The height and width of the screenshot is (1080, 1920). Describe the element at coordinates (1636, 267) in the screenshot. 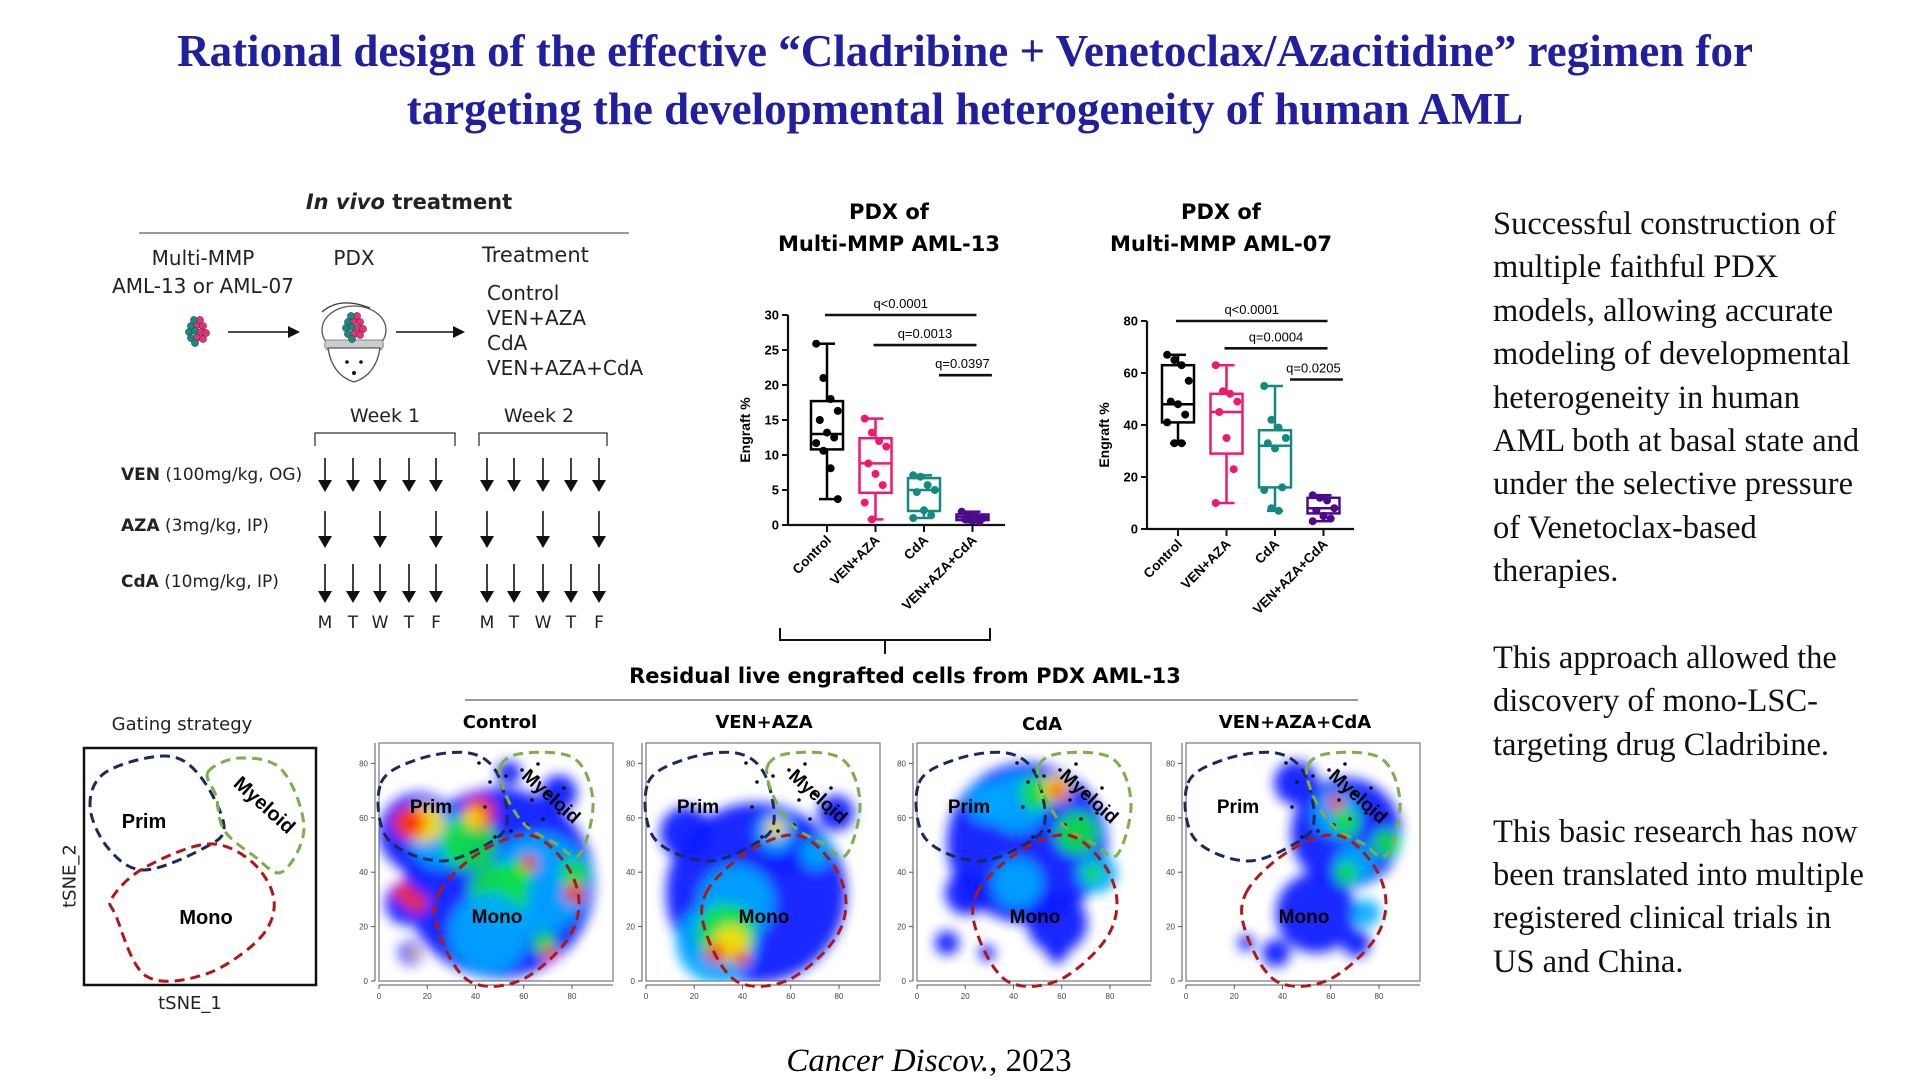

I see `summary-line: multiple faithful PDX` at that location.